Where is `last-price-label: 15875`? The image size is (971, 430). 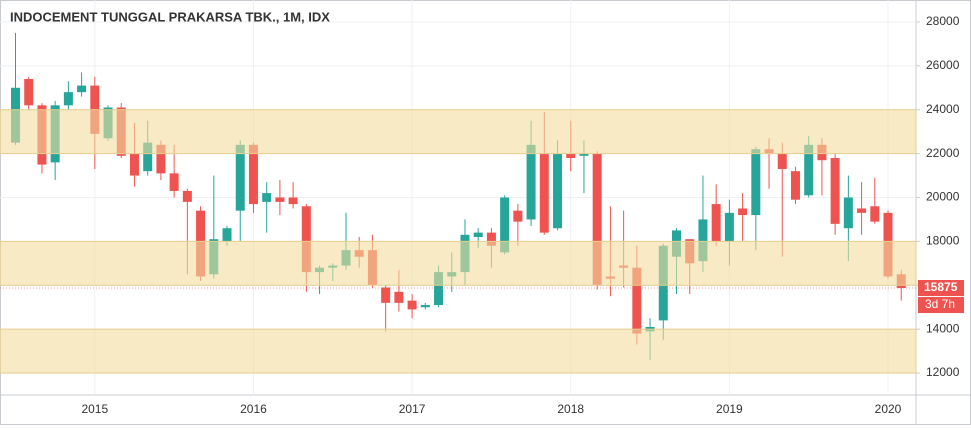
last-price-label: 15875 is located at coordinates (941, 287).